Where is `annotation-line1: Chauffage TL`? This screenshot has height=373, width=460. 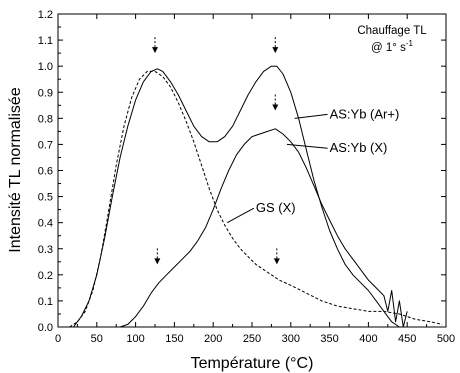
annotation-line1: Chauffage TL is located at coordinates (392, 31).